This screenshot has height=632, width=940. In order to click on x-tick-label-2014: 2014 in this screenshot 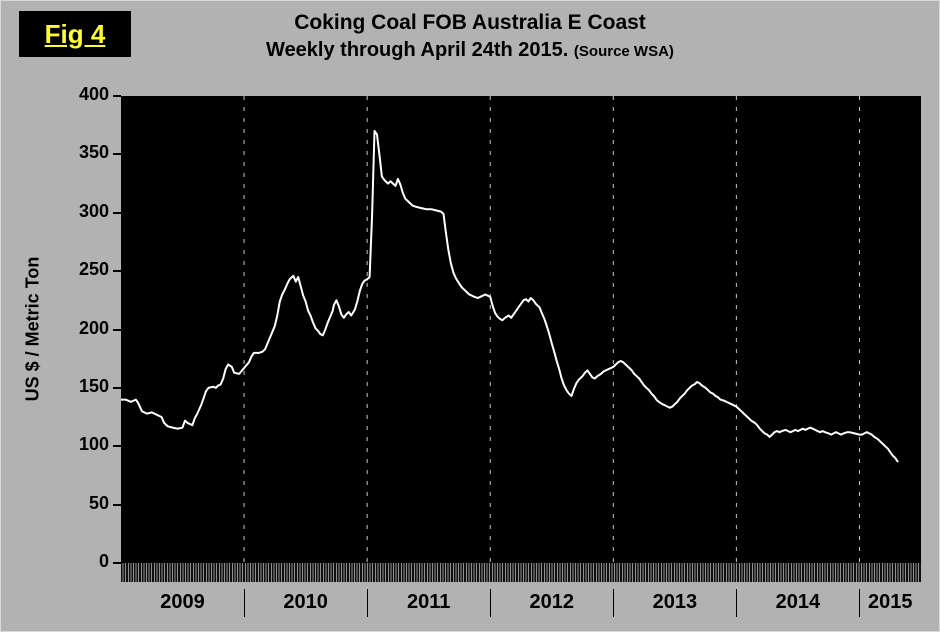, I will do `click(798, 602)`.